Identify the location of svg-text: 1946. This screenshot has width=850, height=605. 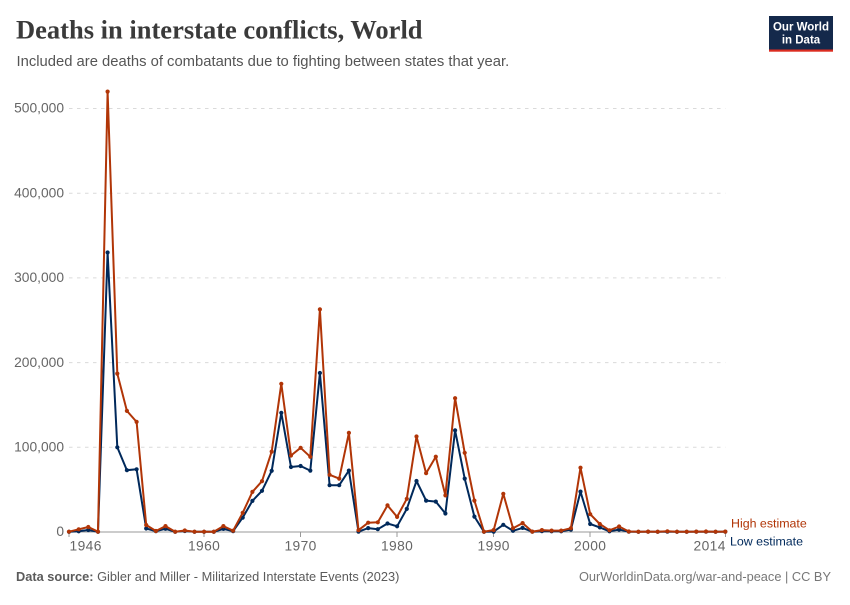
(86, 546).